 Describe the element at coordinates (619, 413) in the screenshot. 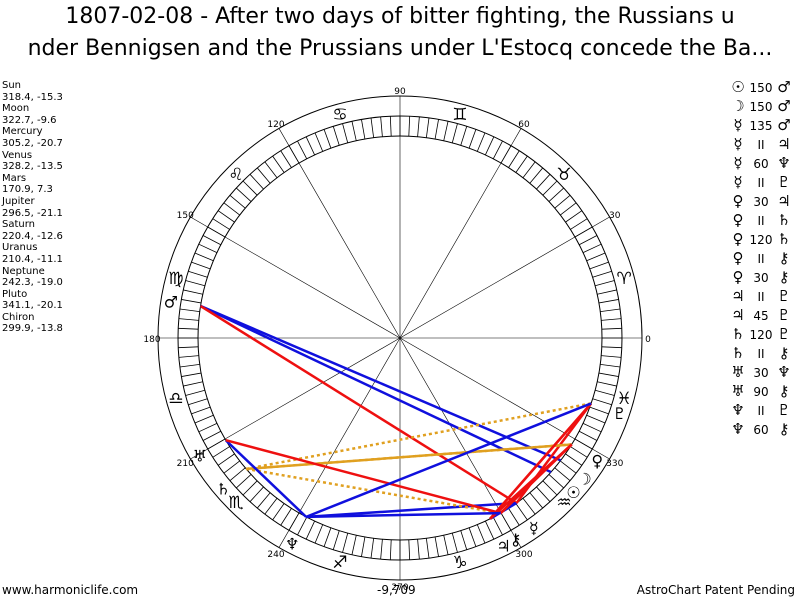

I see `pluto-icon: ♇` at that location.